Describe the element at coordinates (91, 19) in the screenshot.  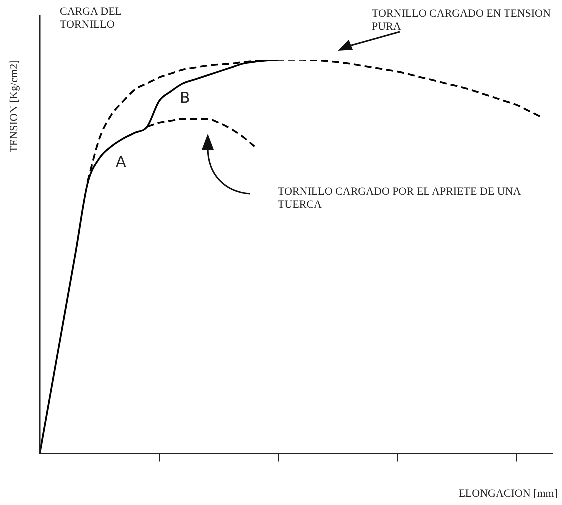
I see `text: CARGA DEL TORNILLO` at that location.